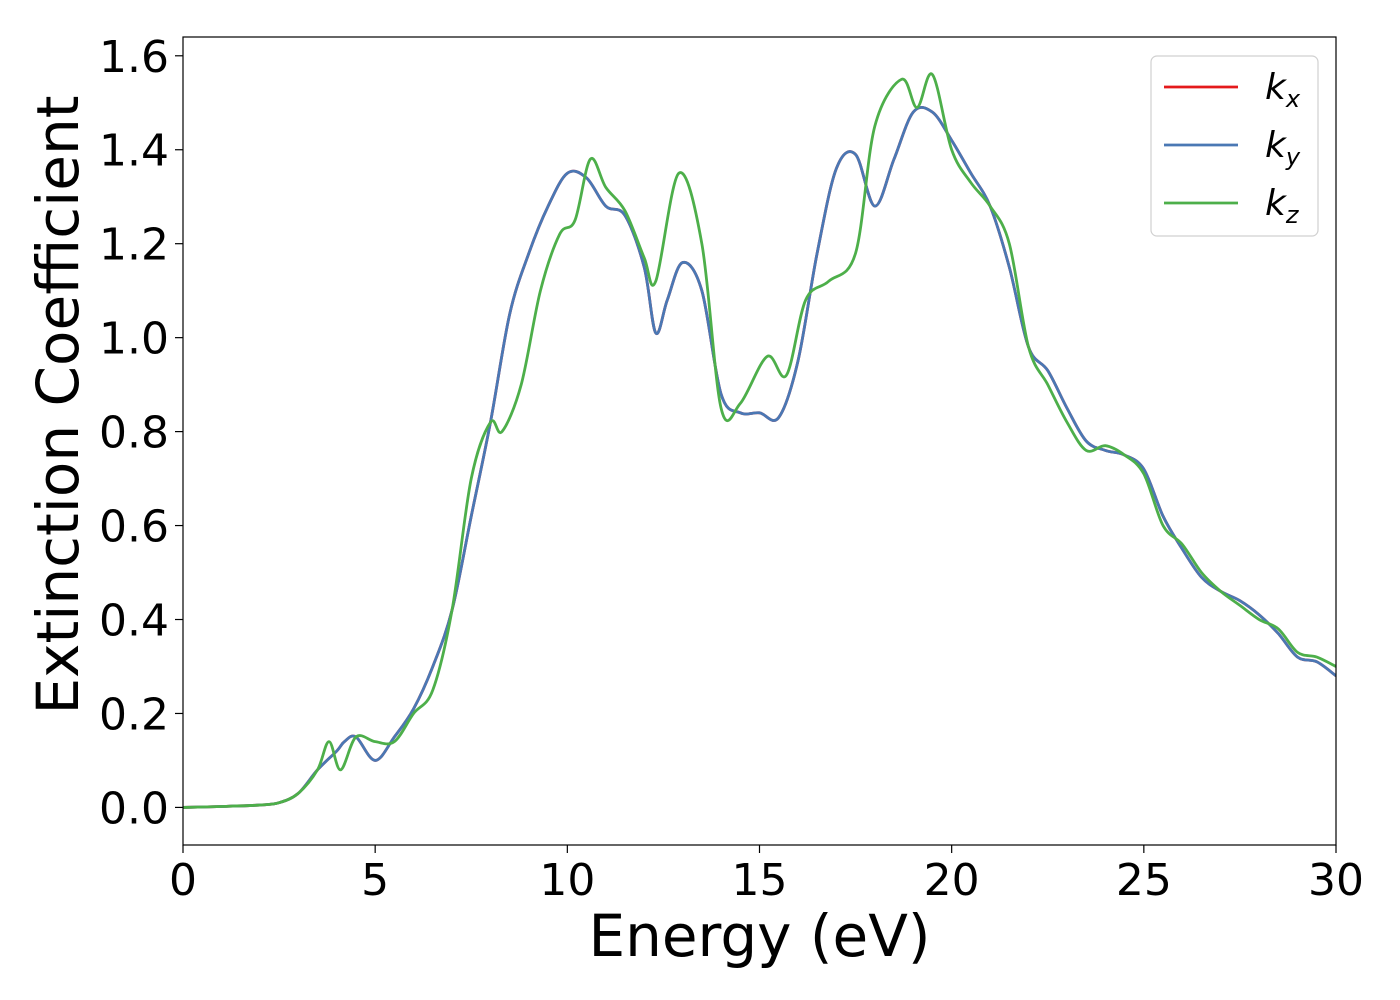  What do you see at coordinates (134, 527) in the screenshot?
I see `y-tick-label: 0.6` at bounding box center [134, 527].